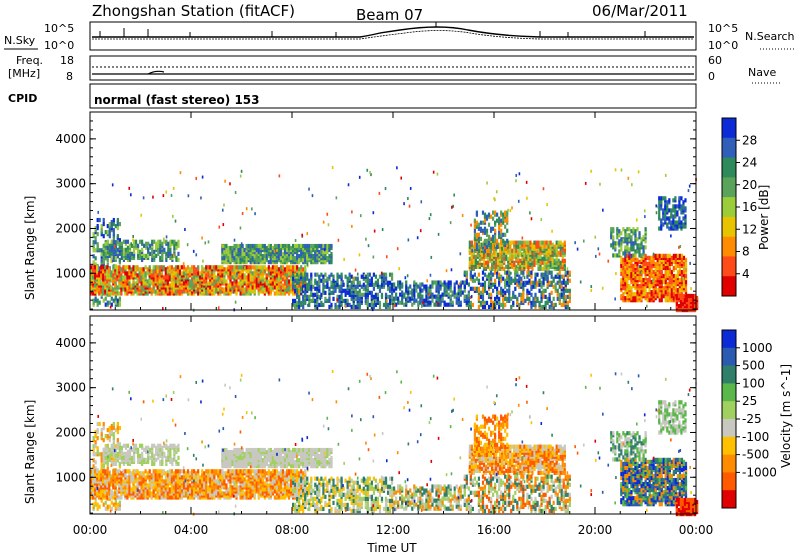 Image resolution: width=800 pixels, height=554 pixels. Describe the element at coordinates (753, 366) in the screenshot. I see `colorbar-tick: 500` at that location.